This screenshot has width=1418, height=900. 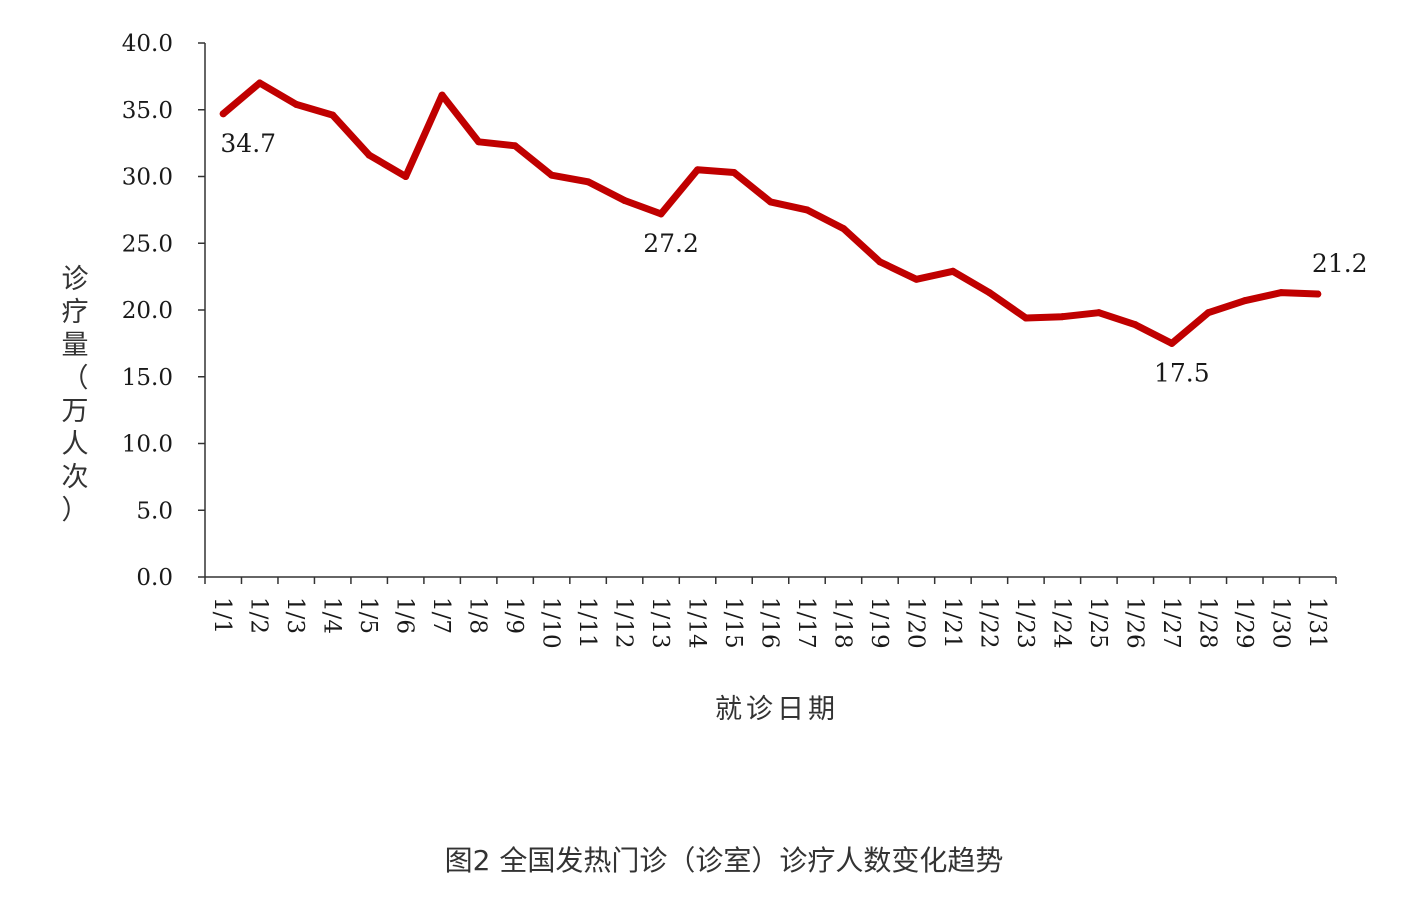 I want to click on y-axis-title-char: 人, so click(x=75, y=444).